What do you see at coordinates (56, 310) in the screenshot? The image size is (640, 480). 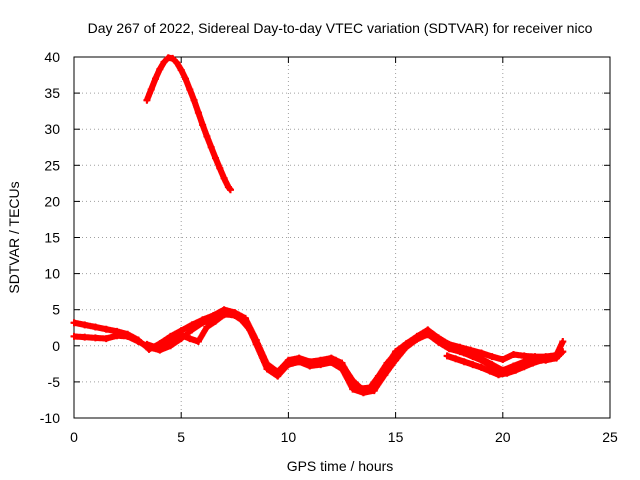 I see `y-tick-label: 5` at bounding box center [56, 310].